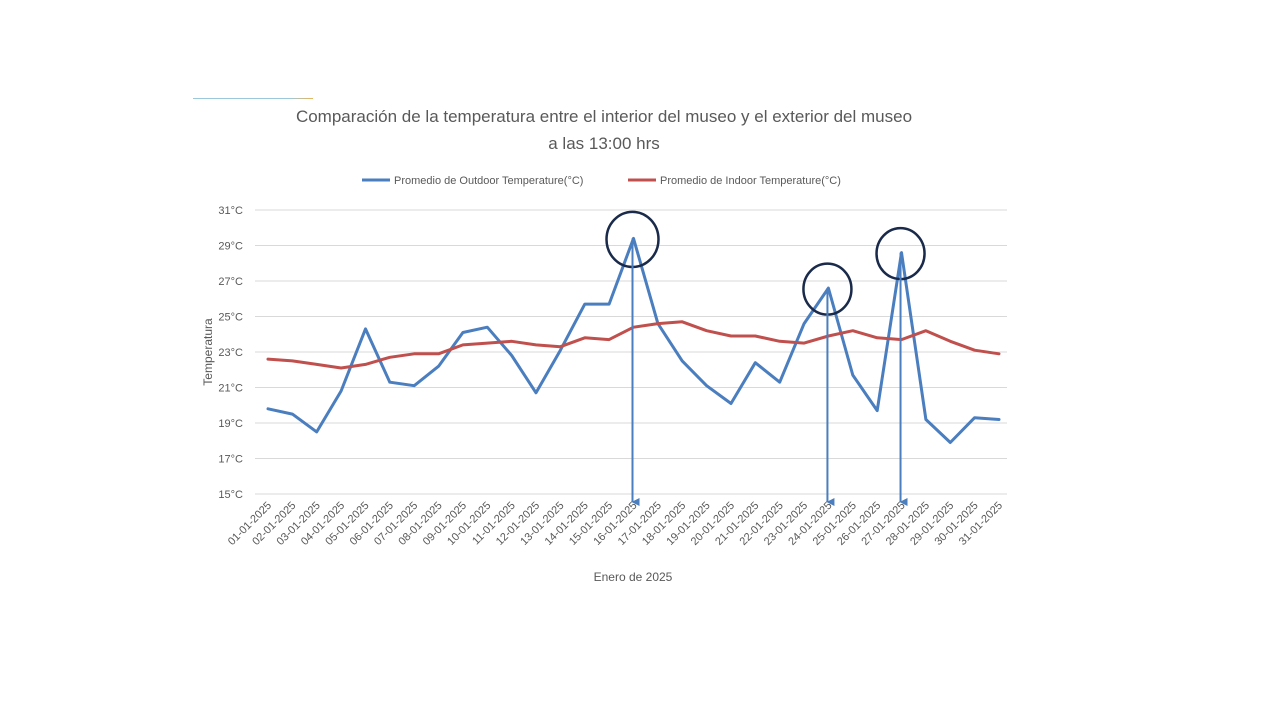  What do you see at coordinates (230, 247) in the screenshot?
I see `y-tick-label: 29°C` at bounding box center [230, 247].